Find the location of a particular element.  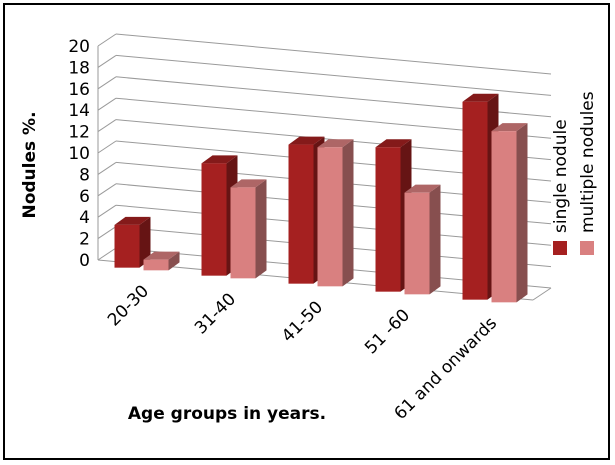

x-category-label: 41-50 is located at coordinates (302, 321).